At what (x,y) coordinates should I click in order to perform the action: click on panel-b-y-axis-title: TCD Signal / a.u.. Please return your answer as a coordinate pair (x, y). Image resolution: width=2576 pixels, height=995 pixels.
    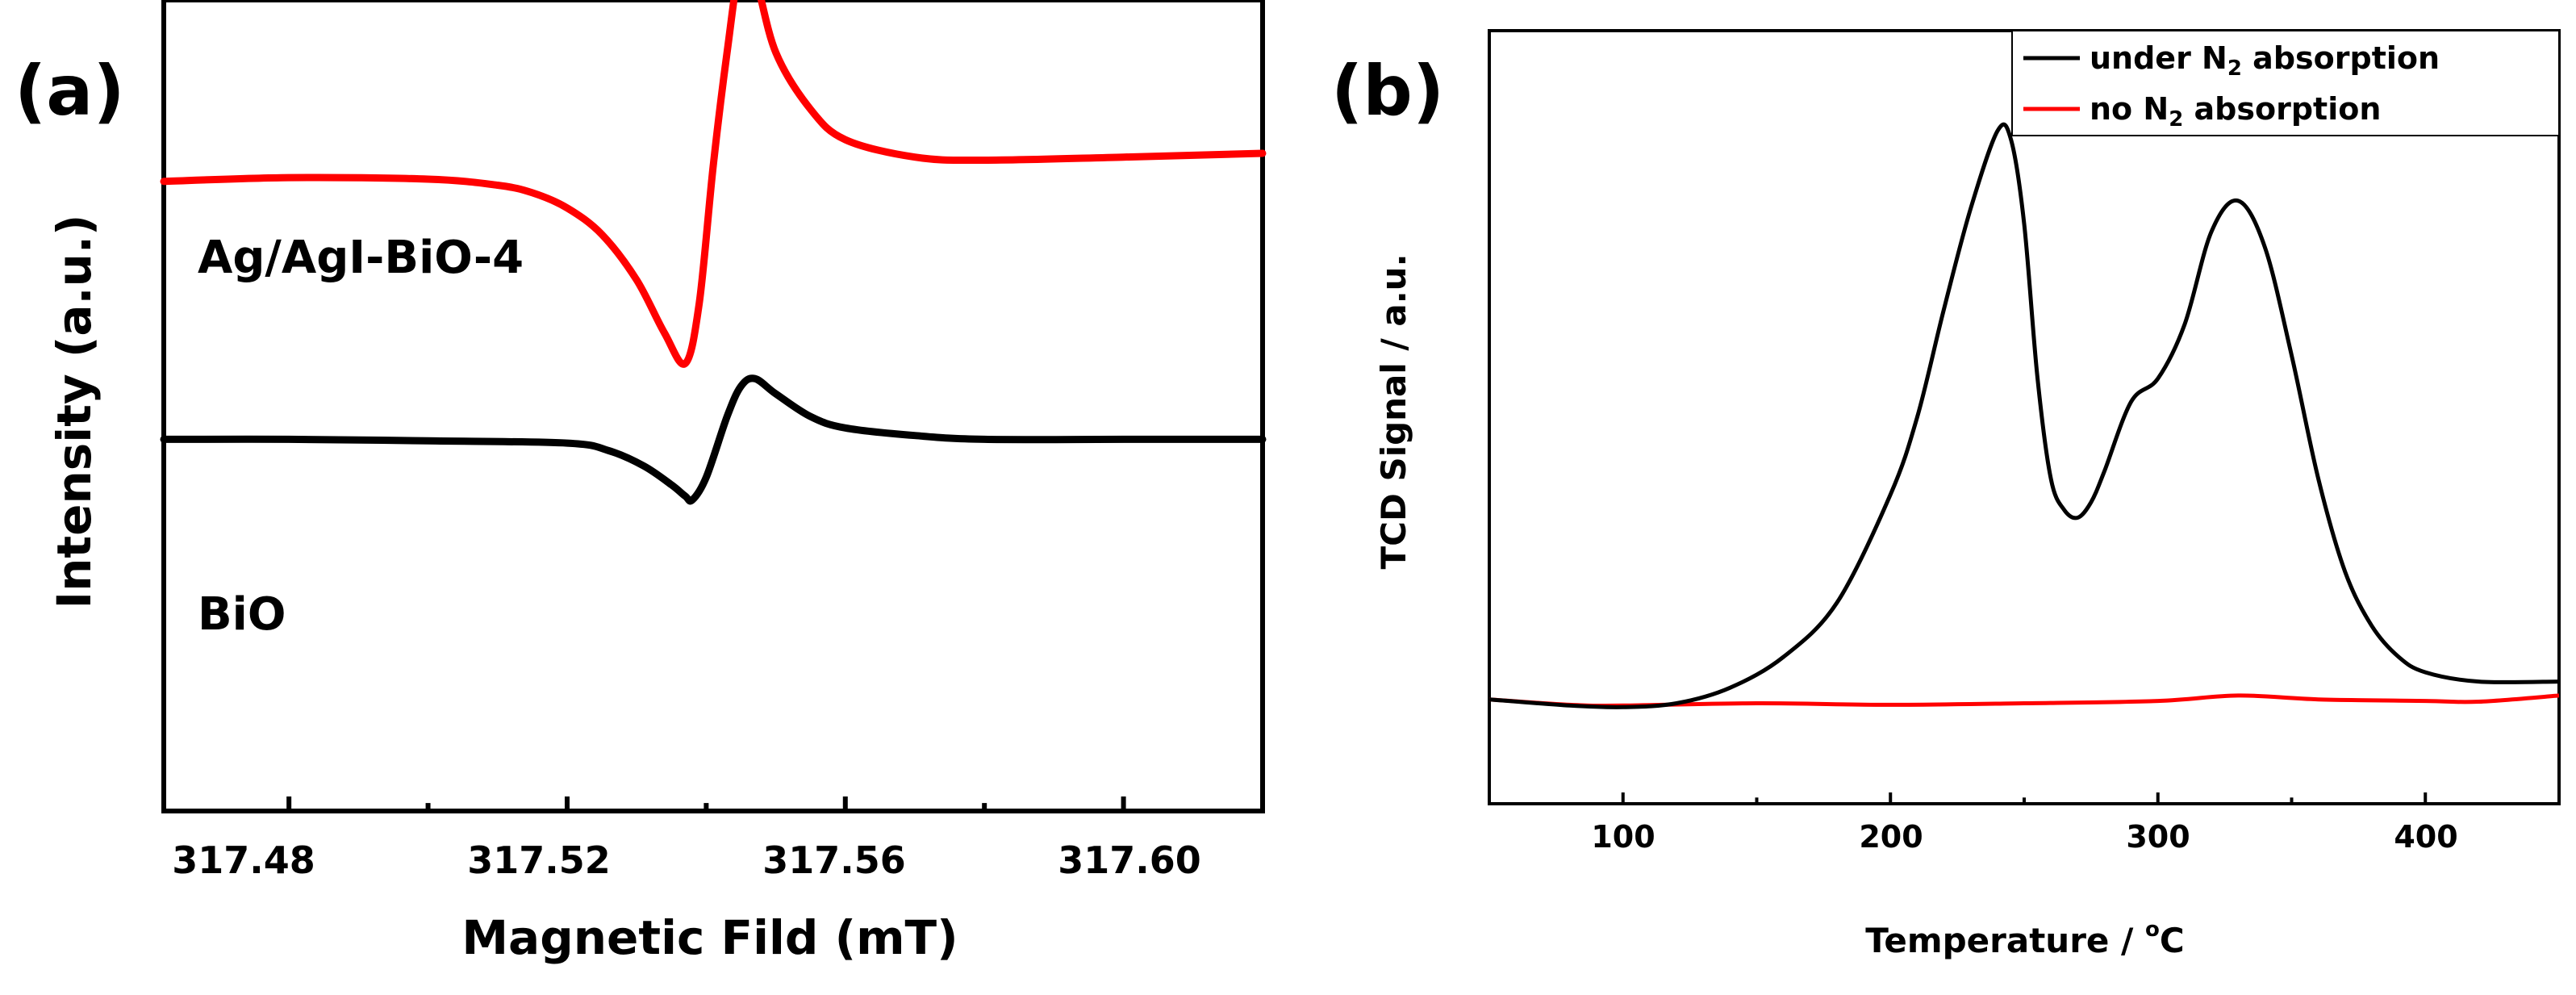
    Looking at the image, I should click on (1393, 411).